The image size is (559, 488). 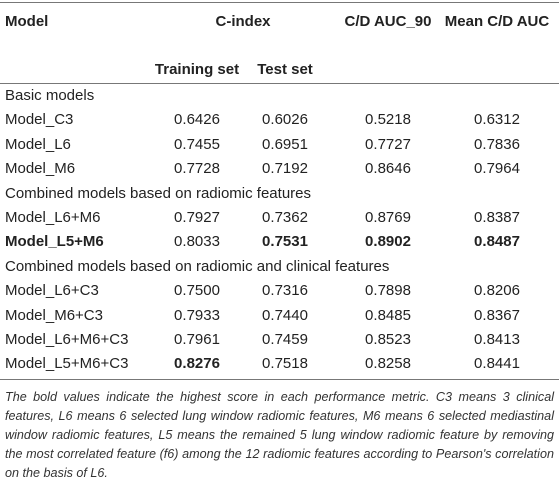 What do you see at coordinates (279, 2) in the screenshot?
I see `top-rule` at bounding box center [279, 2].